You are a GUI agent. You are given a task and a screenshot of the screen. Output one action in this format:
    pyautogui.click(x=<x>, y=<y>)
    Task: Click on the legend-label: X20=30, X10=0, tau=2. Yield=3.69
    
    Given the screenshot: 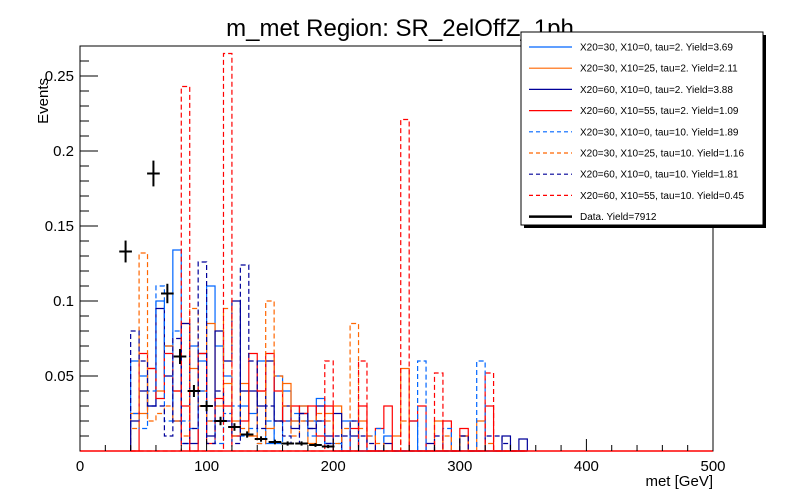 What is the action you would take?
    pyautogui.click(x=656, y=48)
    